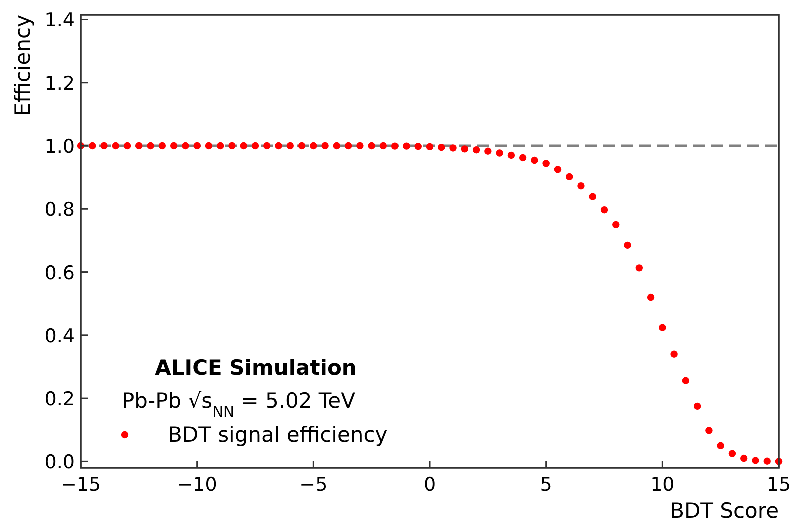 This screenshot has height=519, width=790. Describe the element at coordinates (59, 336) in the screenshot. I see `y-tick-label: 0.4` at that location.